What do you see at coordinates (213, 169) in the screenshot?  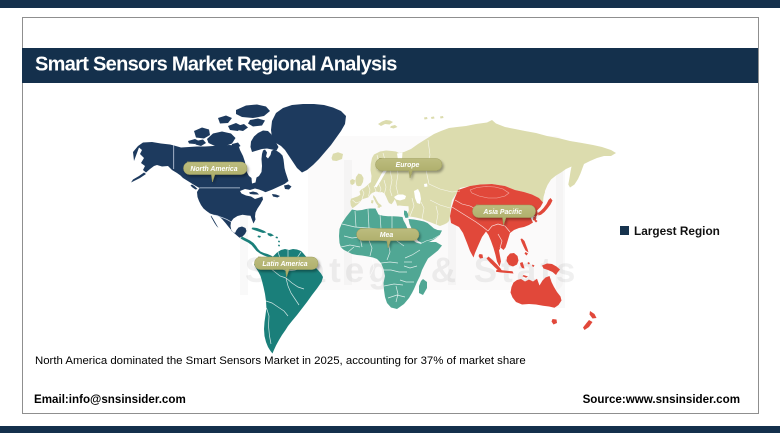 I see `svg-text: North America` at bounding box center [213, 169].